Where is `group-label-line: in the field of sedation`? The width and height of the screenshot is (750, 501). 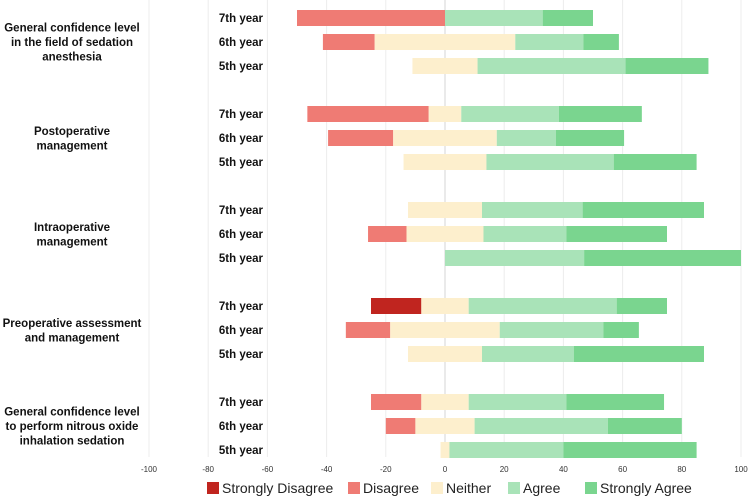 group-label-line: in the field of sedation is located at coordinates (72, 43).